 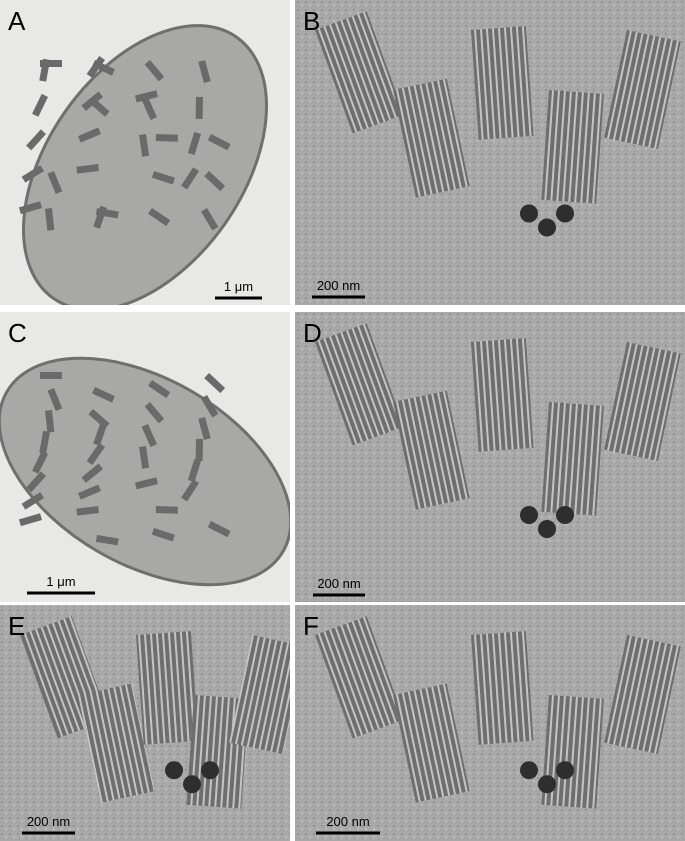 I want to click on panel-label: F, so click(x=311, y=626).